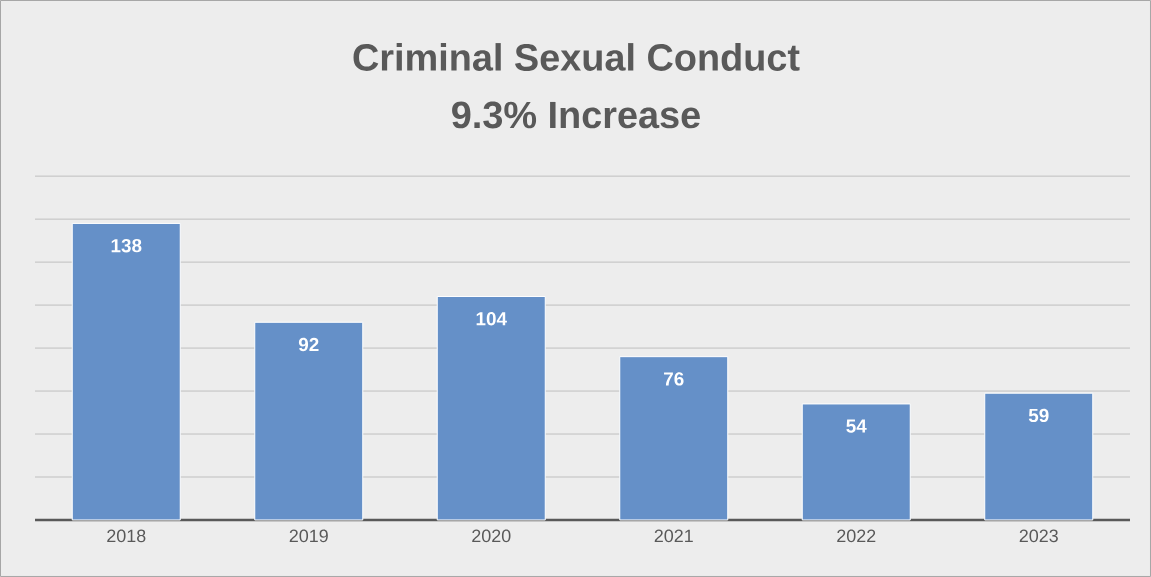  What do you see at coordinates (126, 536) in the screenshot?
I see `x-tick-label: 2018` at bounding box center [126, 536].